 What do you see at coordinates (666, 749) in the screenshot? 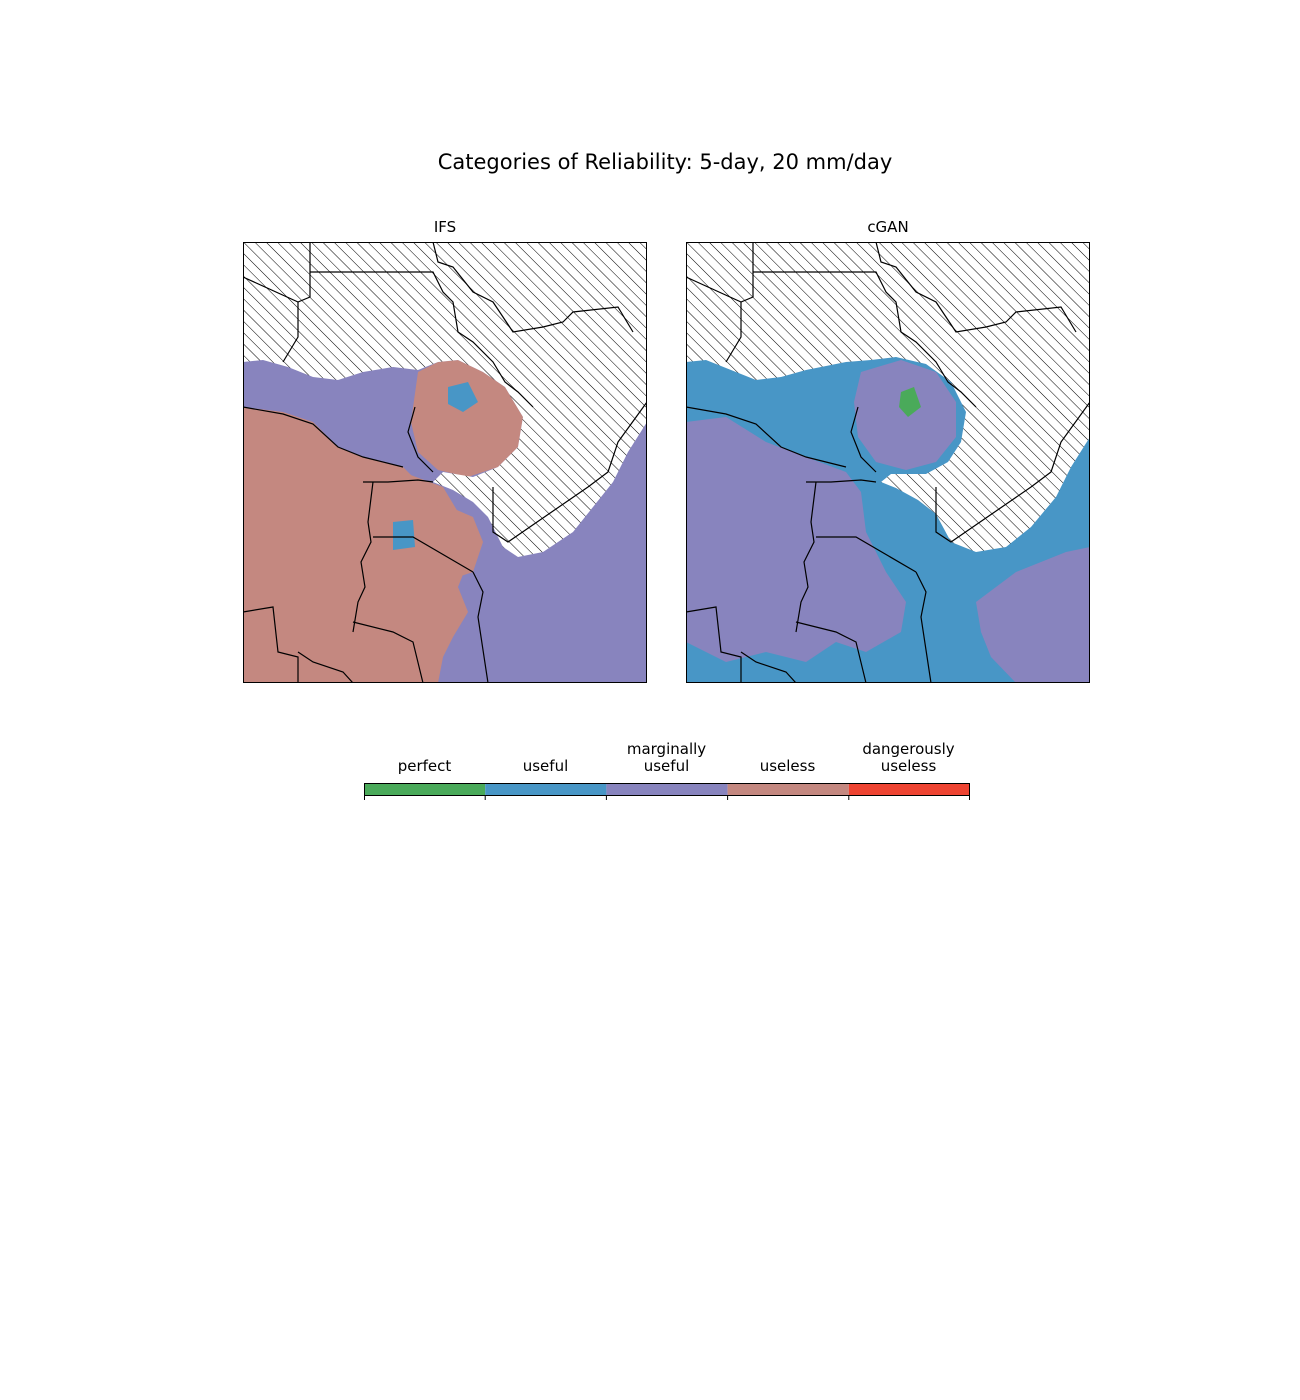
I see `legend-label-marginally-useful-line1: marginally` at bounding box center [666, 749].